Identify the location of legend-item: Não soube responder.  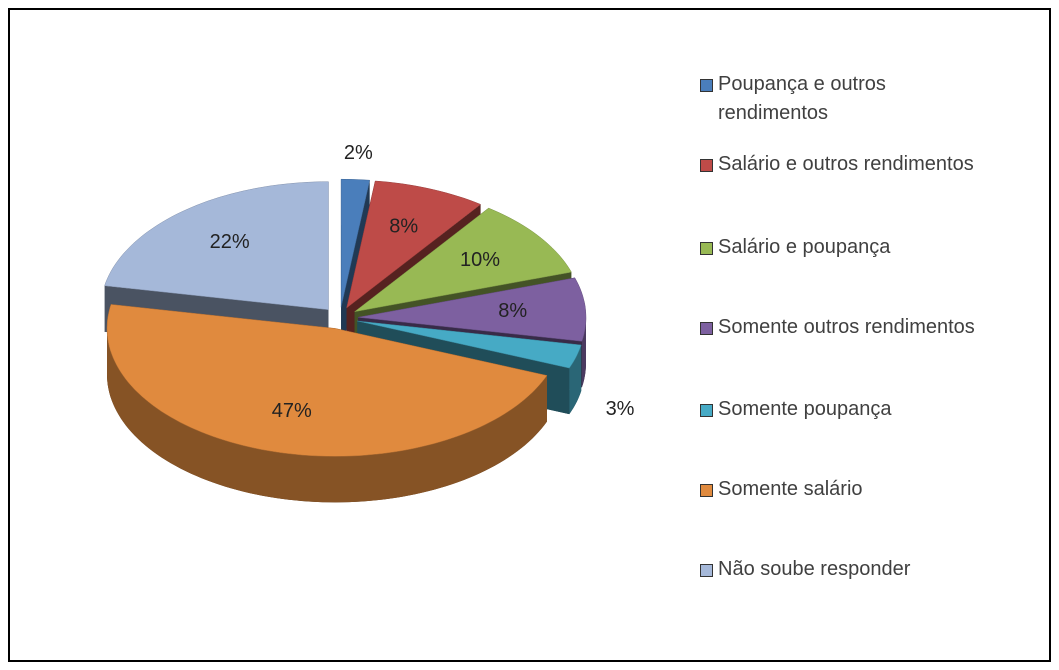
(872, 569).